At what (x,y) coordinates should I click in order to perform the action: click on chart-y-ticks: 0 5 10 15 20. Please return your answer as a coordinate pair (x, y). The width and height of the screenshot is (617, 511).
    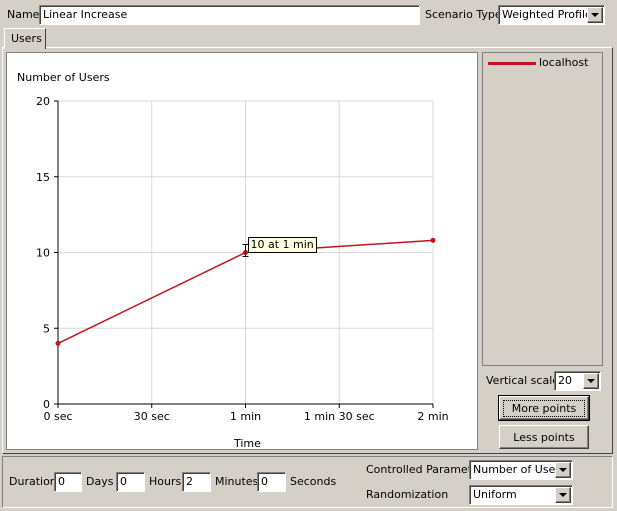
    Looking at the image, I should click on (47, 253).